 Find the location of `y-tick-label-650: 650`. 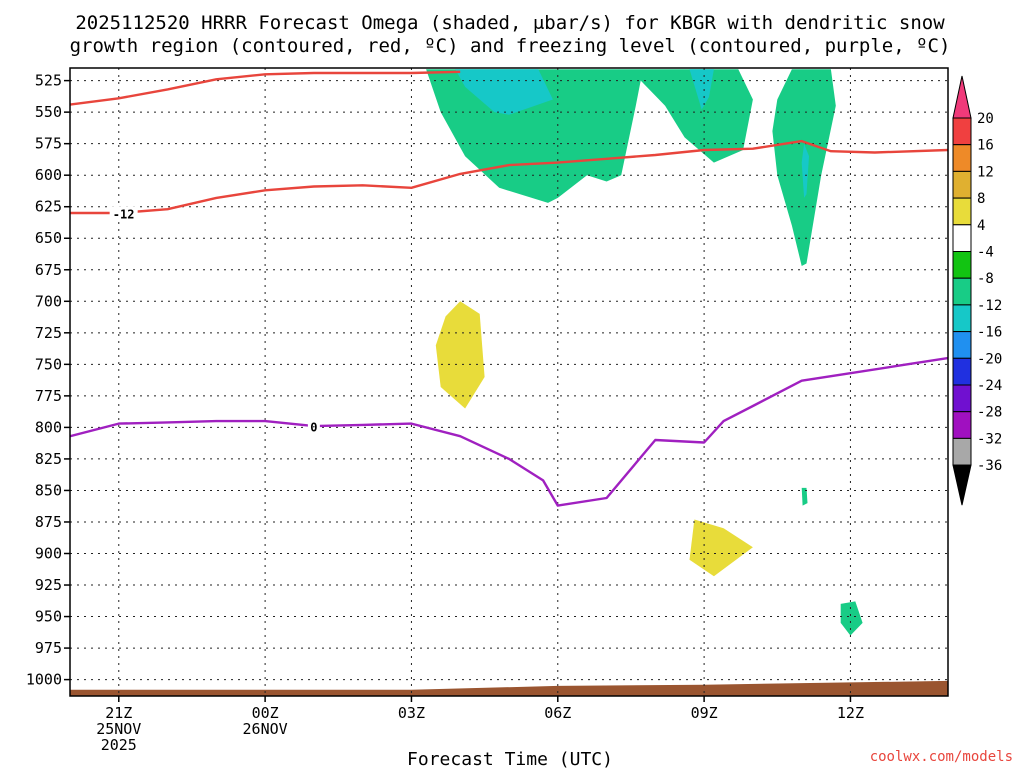

y-tick-label-650: 650 is located at coordinates (48, 238).